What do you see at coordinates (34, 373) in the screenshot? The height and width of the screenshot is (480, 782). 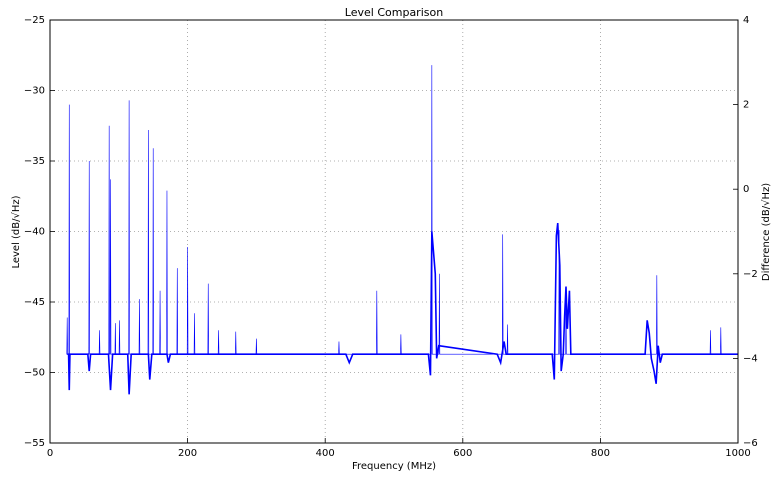 I see `y-tick-label: −50` at bounding box center [34, 373].